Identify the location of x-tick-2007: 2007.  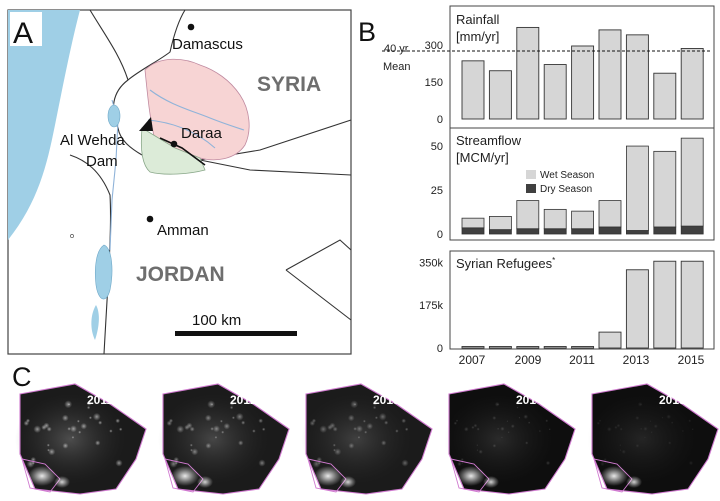
(472, 360).